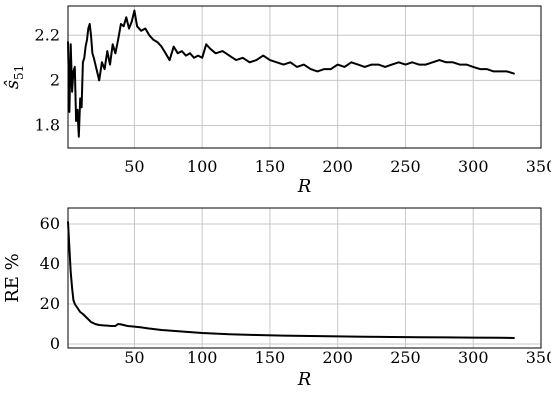 The height and width of the screenshot is (393, 551). What do you see at coordinates (12, 278) in the screenshot?
I see `y-axis-label: RE %` at bounding box center [12, 278].